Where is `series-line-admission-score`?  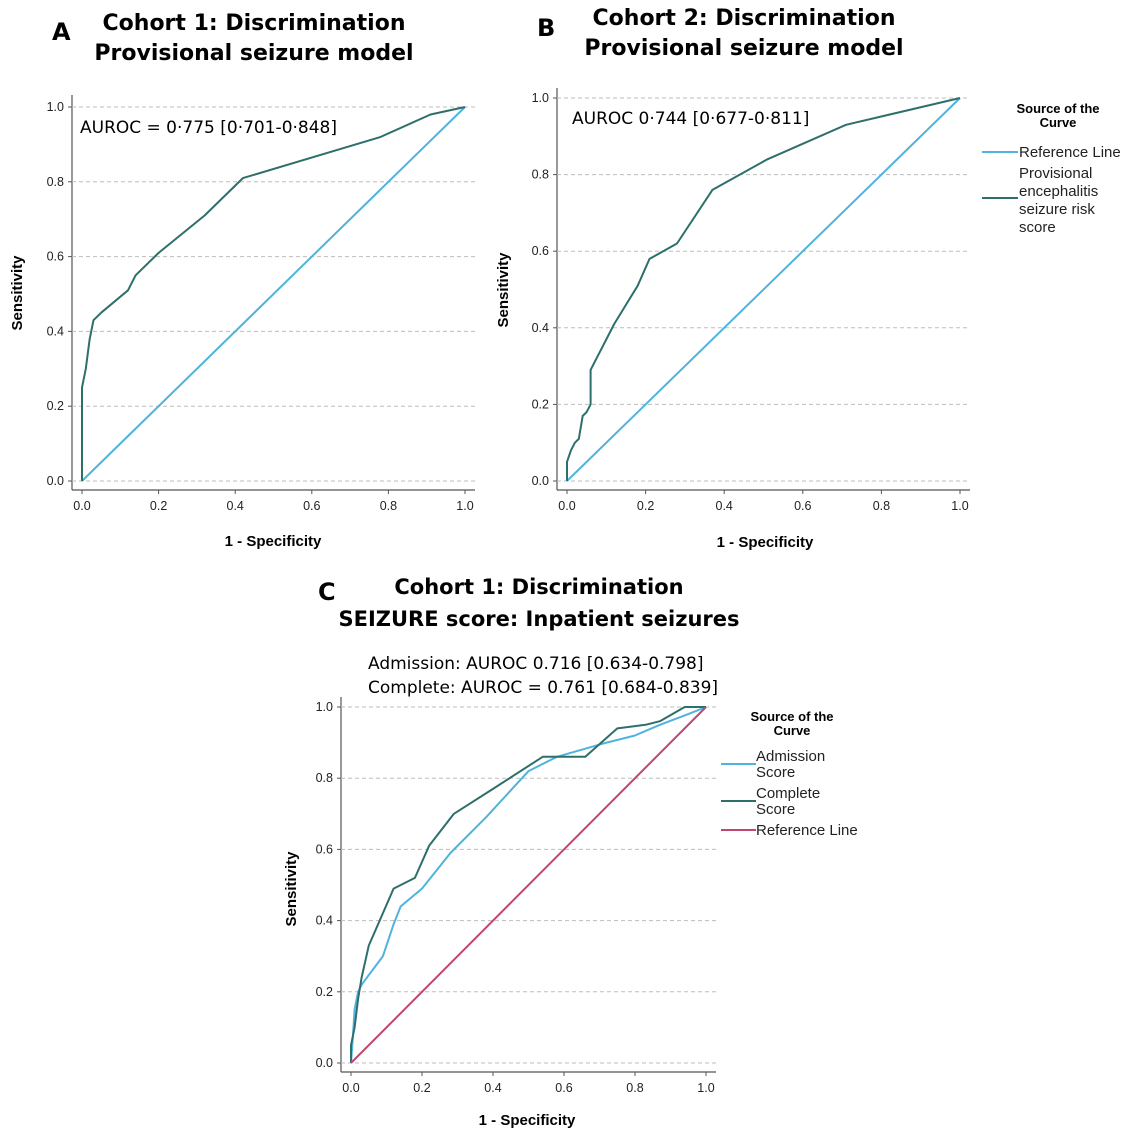 series-line-admission-score is located at coordinates (528, 885).